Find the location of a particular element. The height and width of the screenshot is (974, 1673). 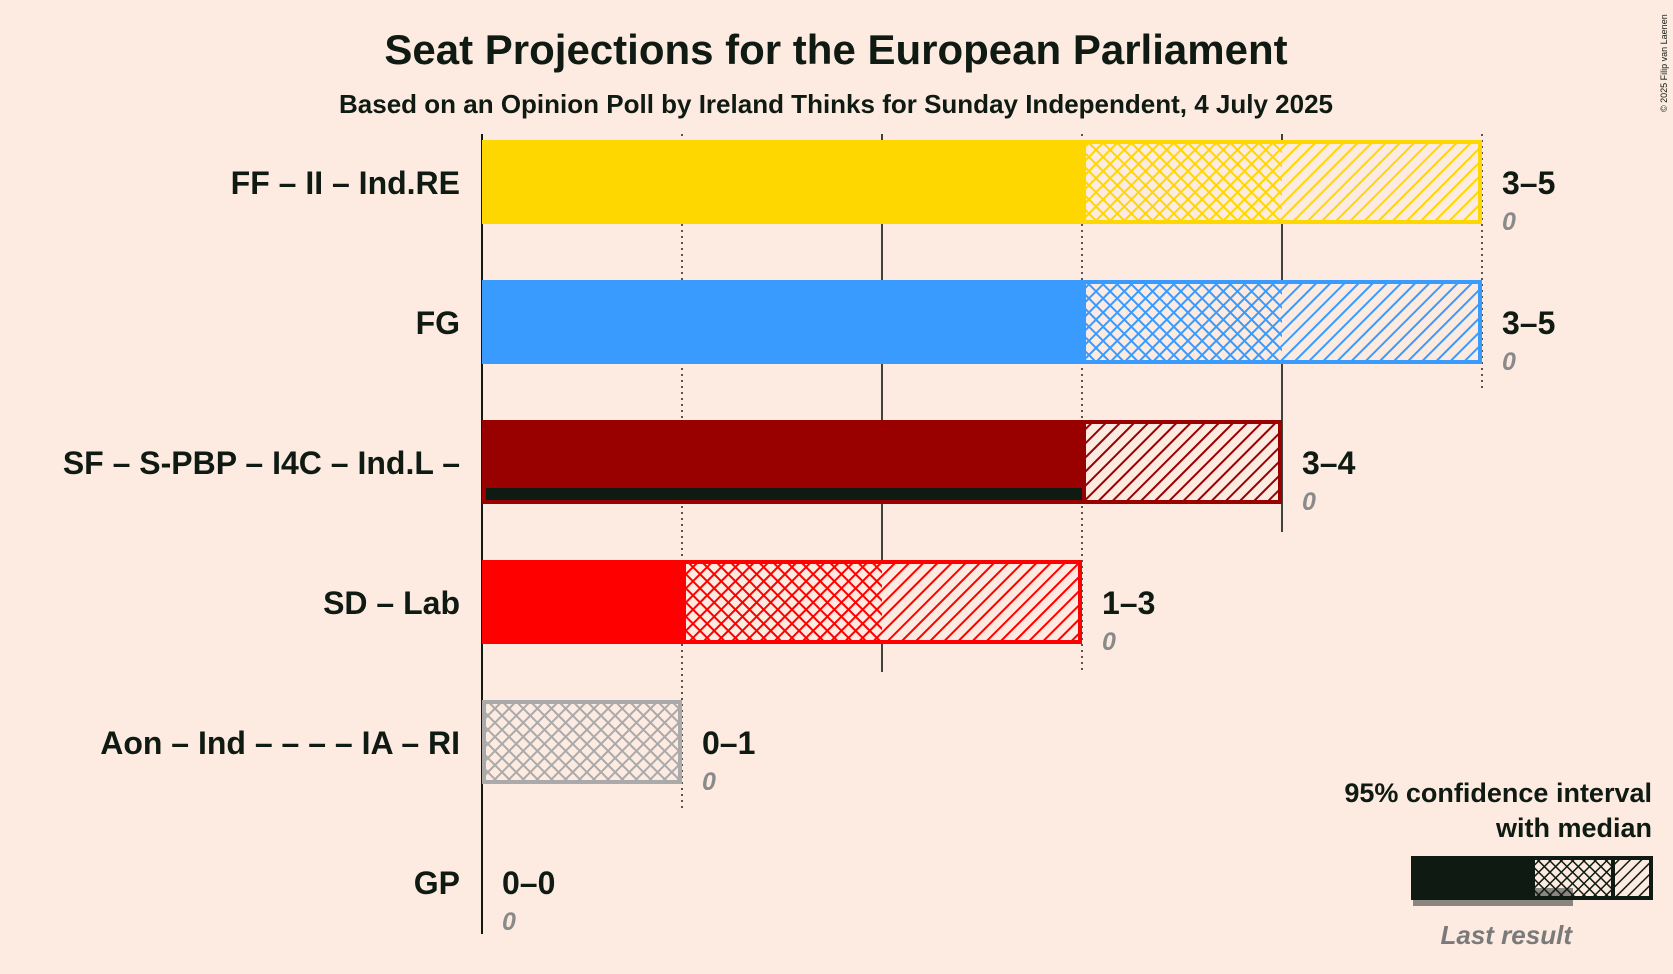

legend-title-line1: 95% confidence interval is located at coordinates (1498, 793).